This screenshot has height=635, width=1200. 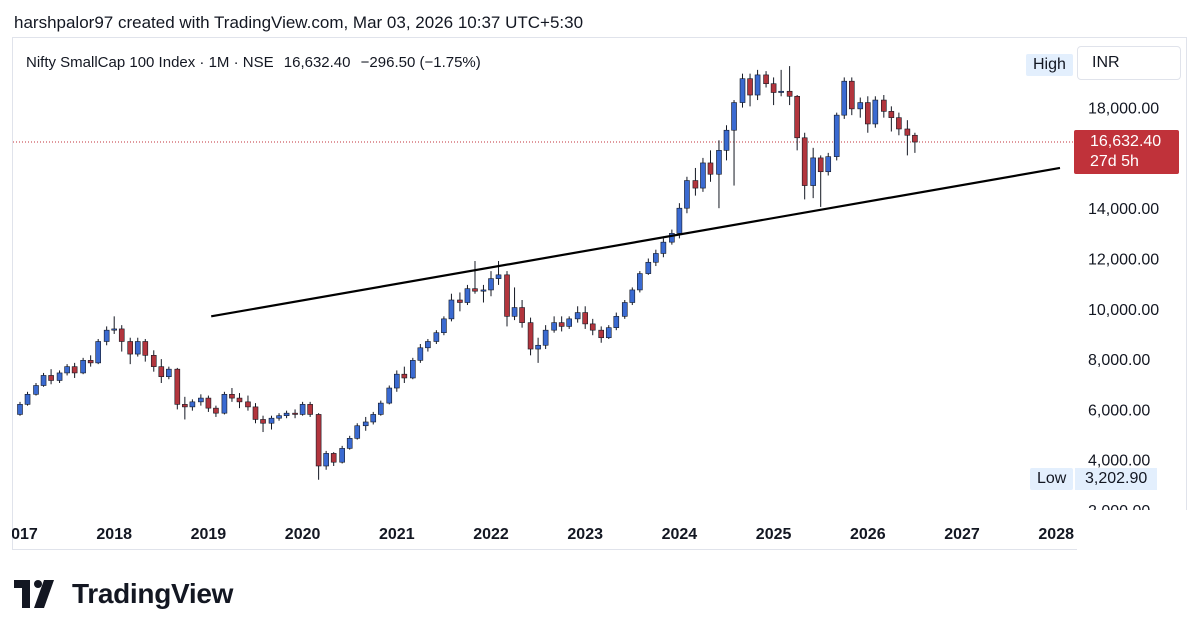 What do you see at coordinates (123, 594) in the screenshot?
I see `tradingview-logo: TradingView` at bounding box center [123, 594].